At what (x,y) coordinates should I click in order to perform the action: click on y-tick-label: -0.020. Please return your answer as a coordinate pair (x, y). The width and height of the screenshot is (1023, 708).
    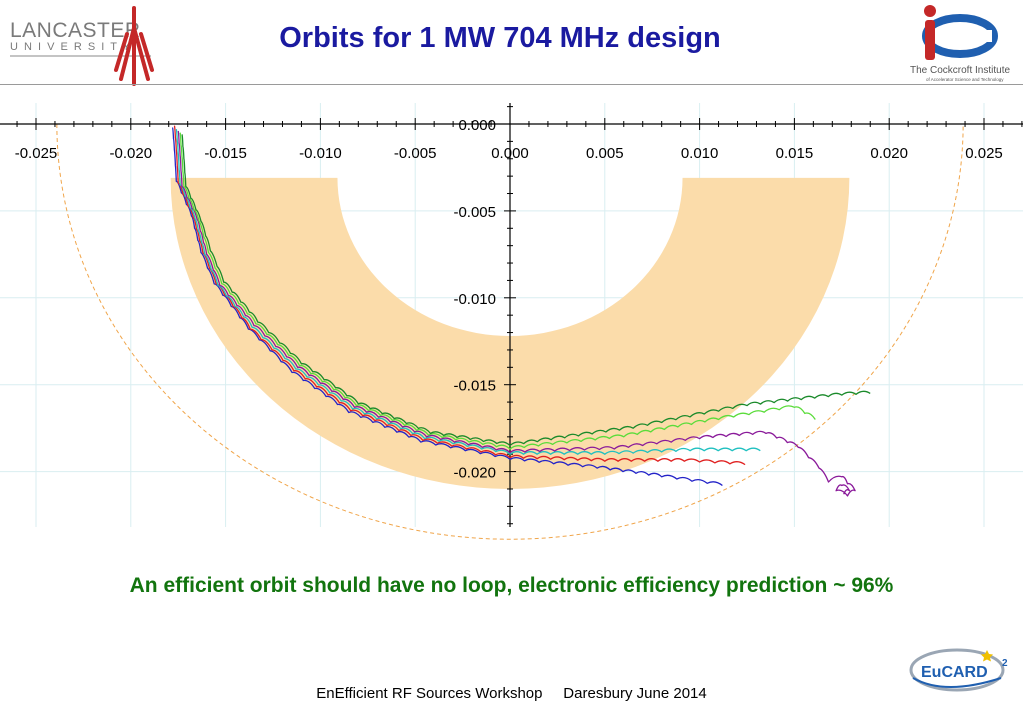
    Looking at the image, I should click on (474, 473).